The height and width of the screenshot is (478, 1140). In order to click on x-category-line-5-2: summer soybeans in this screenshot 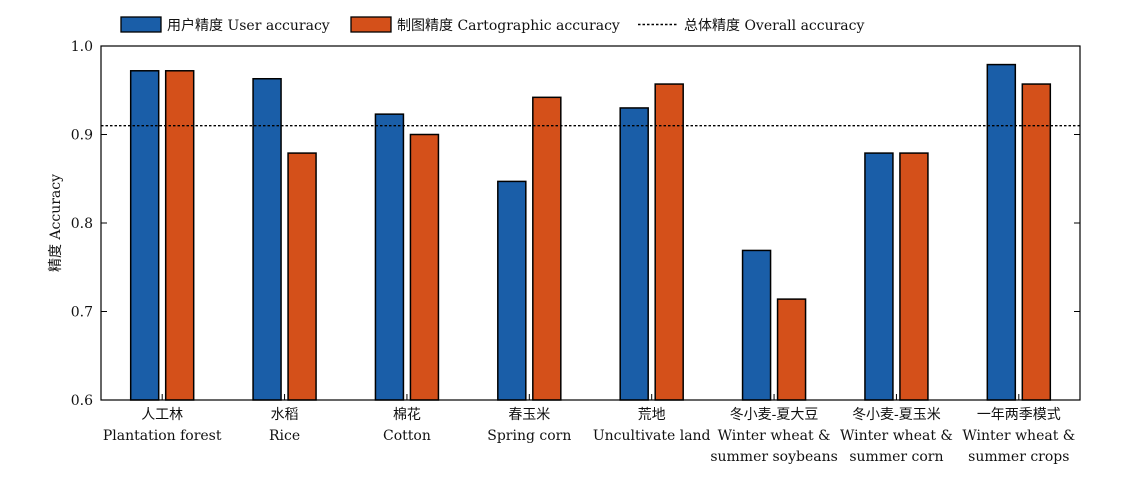, I will do `click(774, 457)`.